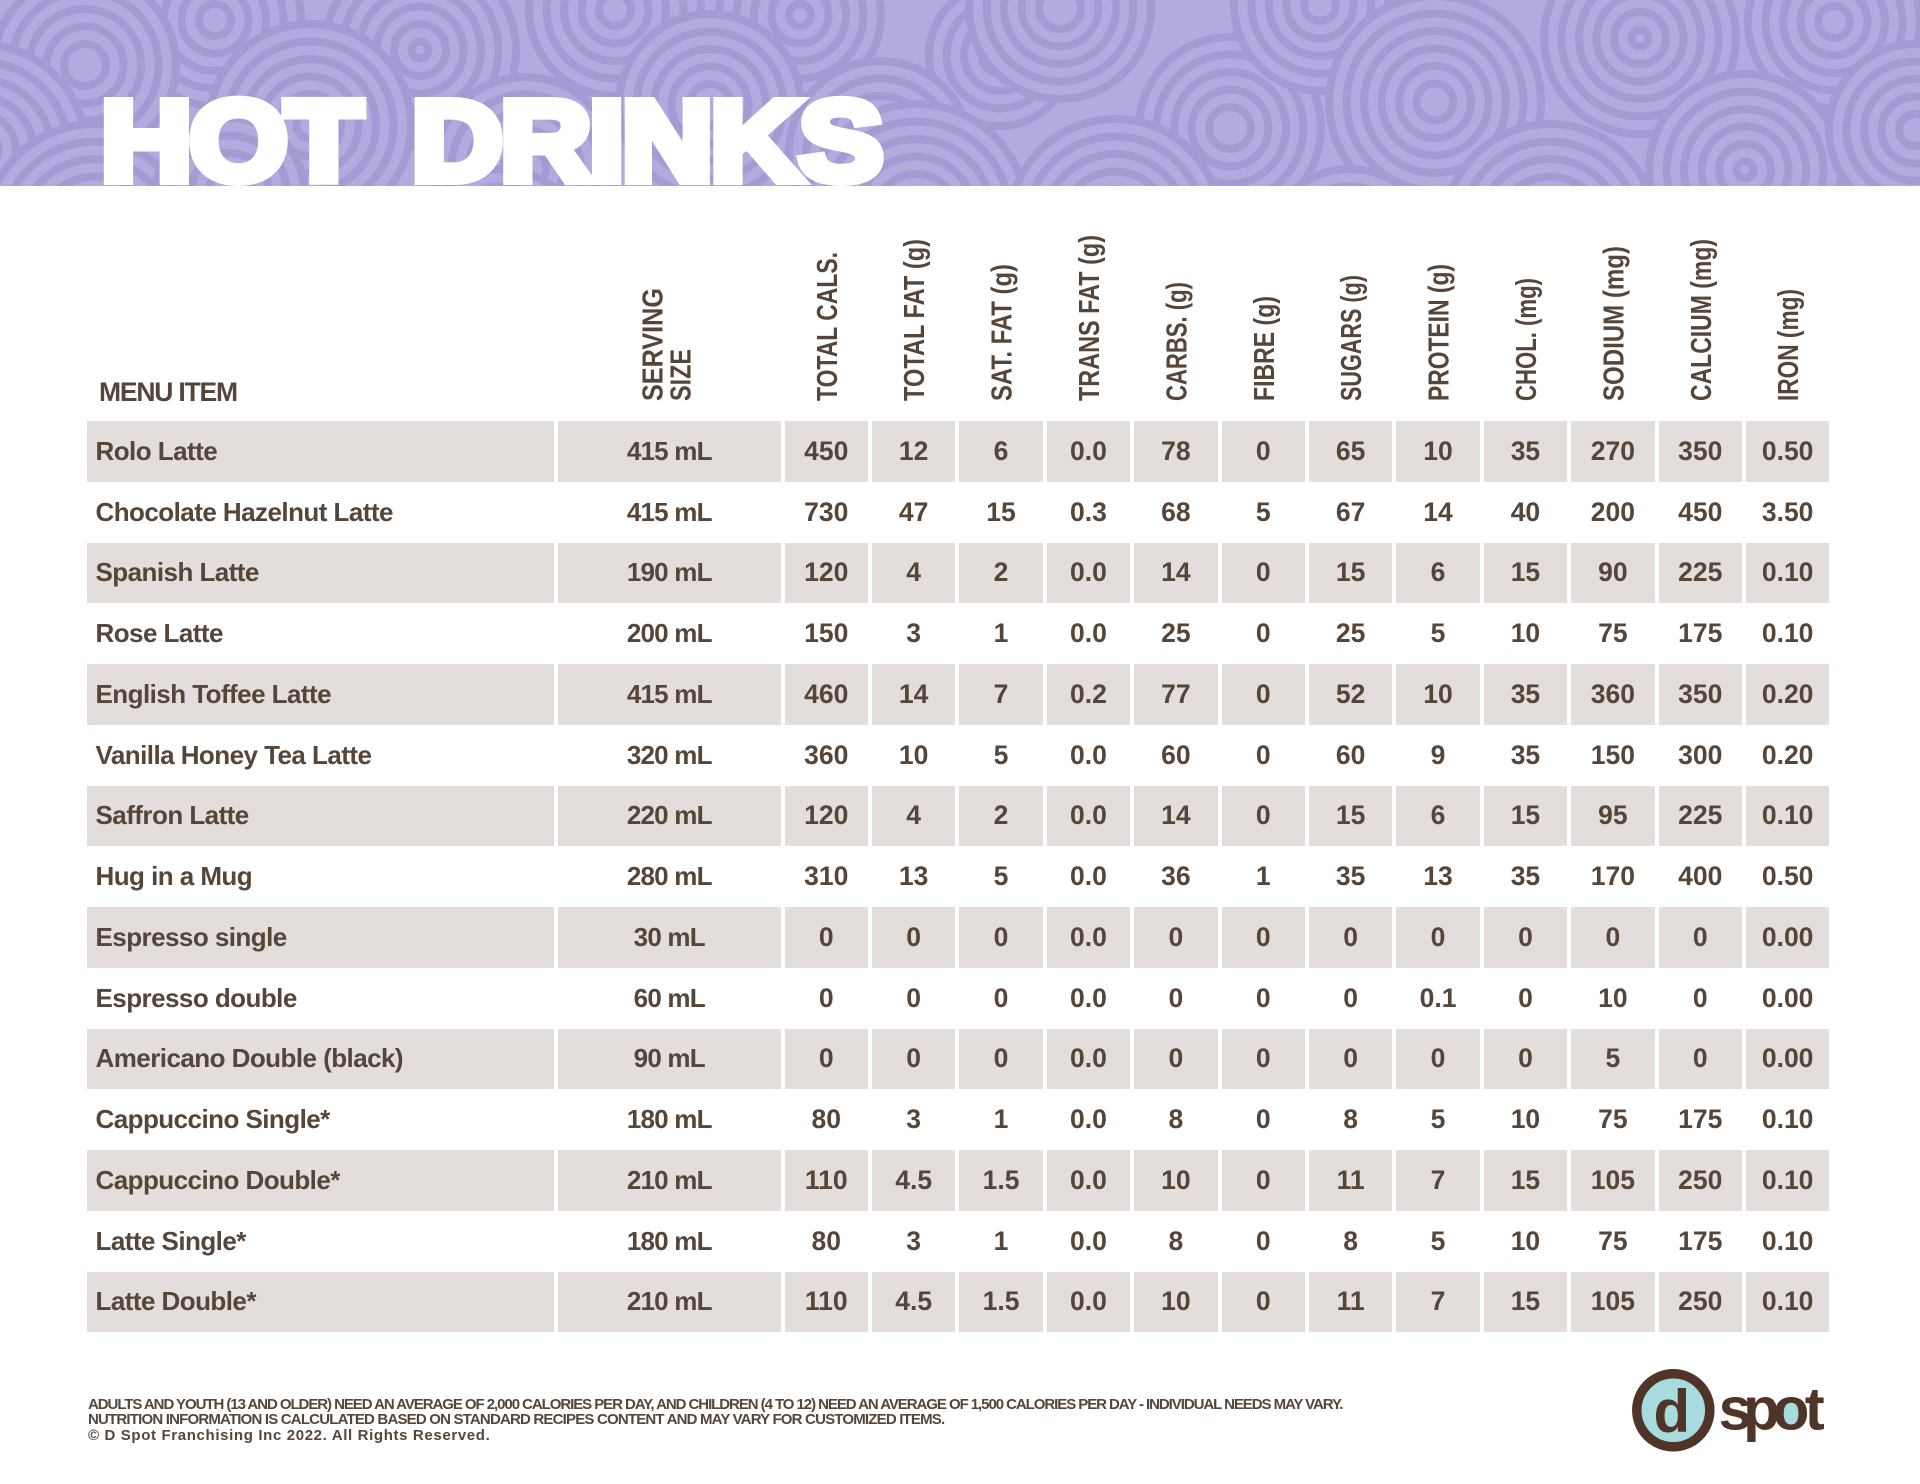 The height and width of the screenshot is (1484, 1920). What do you see at coordinates (1672, 1411) in the screenshot?
I see `svg-text: d` at bounding box center [1672, 1411].